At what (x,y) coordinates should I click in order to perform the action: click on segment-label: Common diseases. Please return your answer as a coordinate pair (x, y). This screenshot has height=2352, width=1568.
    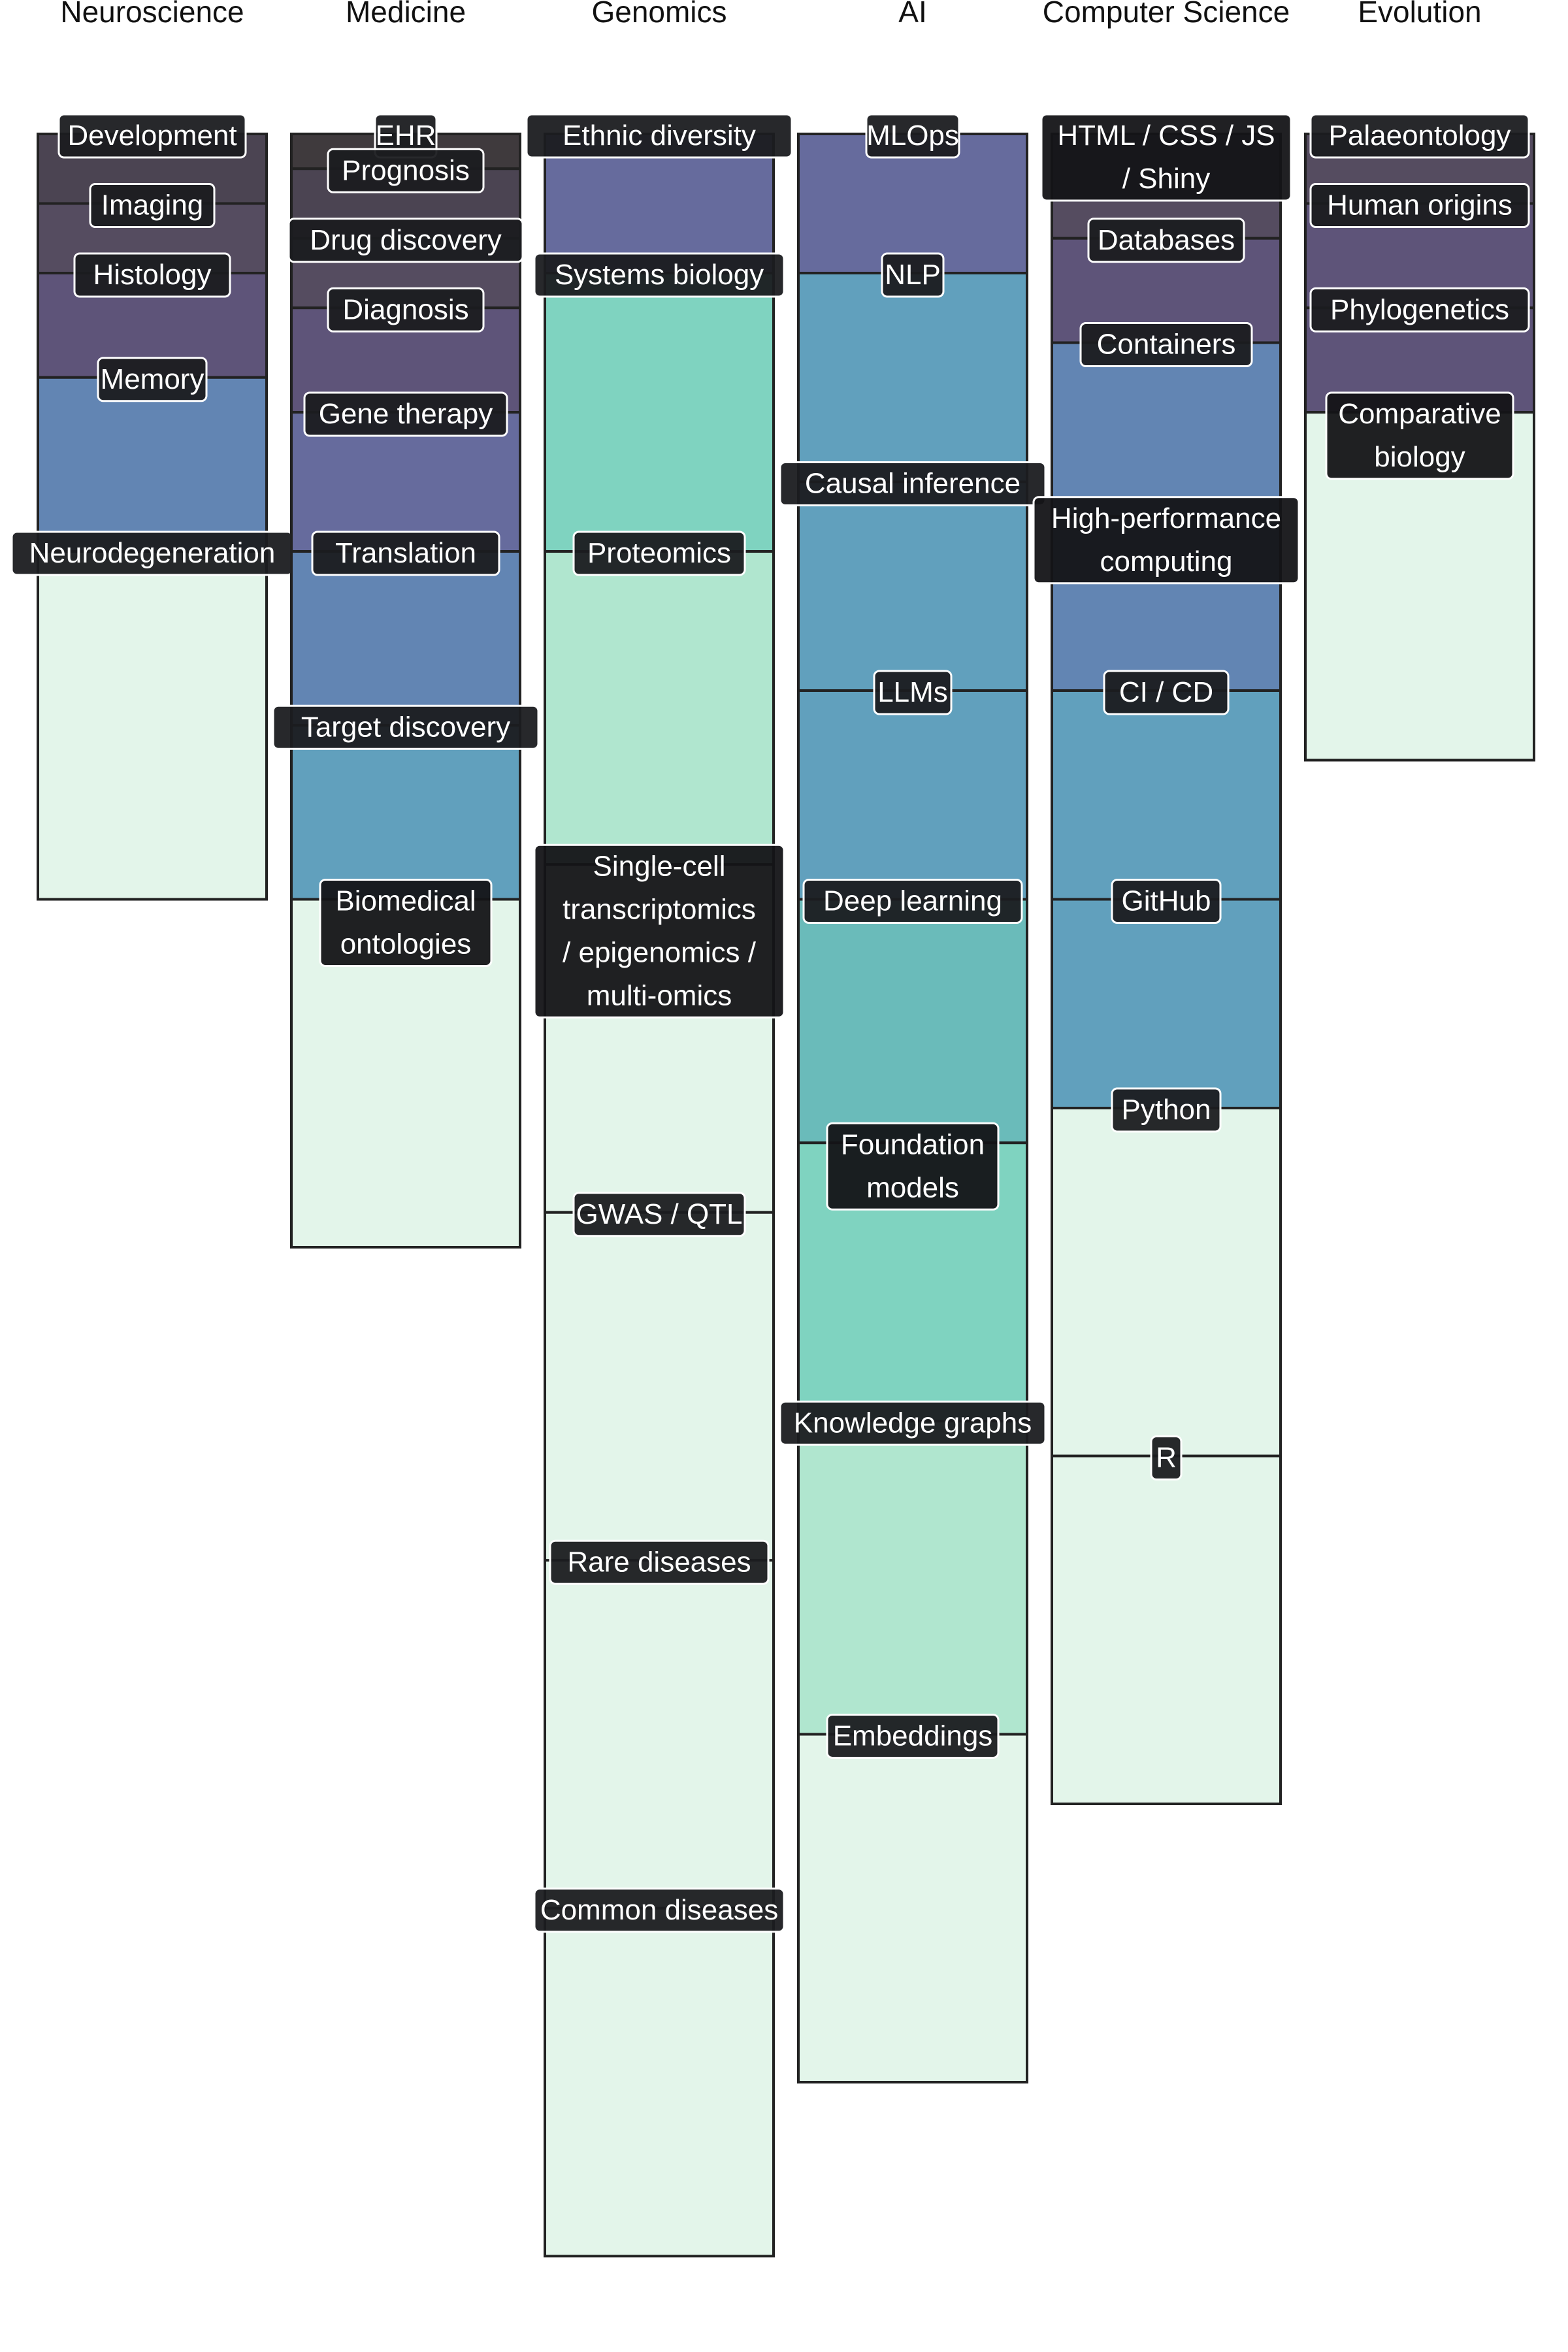
    Looking at the image, I should click on (659, 1910).